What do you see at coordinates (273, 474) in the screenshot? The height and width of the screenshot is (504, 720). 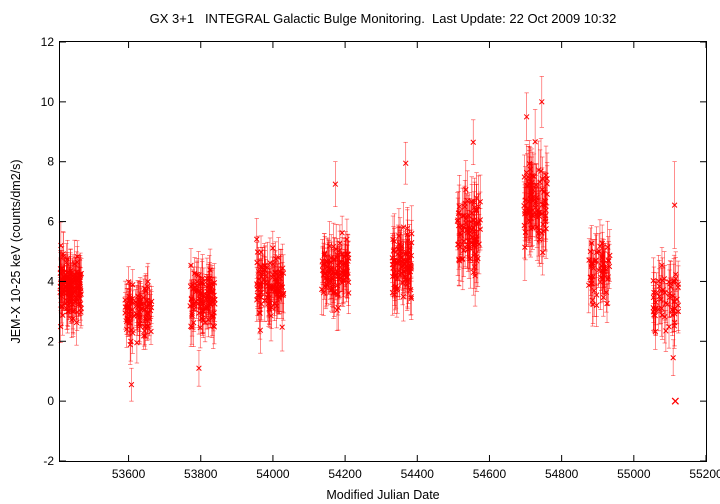 I see `x-tick-label: 54000` at bounding box center [273, 474].